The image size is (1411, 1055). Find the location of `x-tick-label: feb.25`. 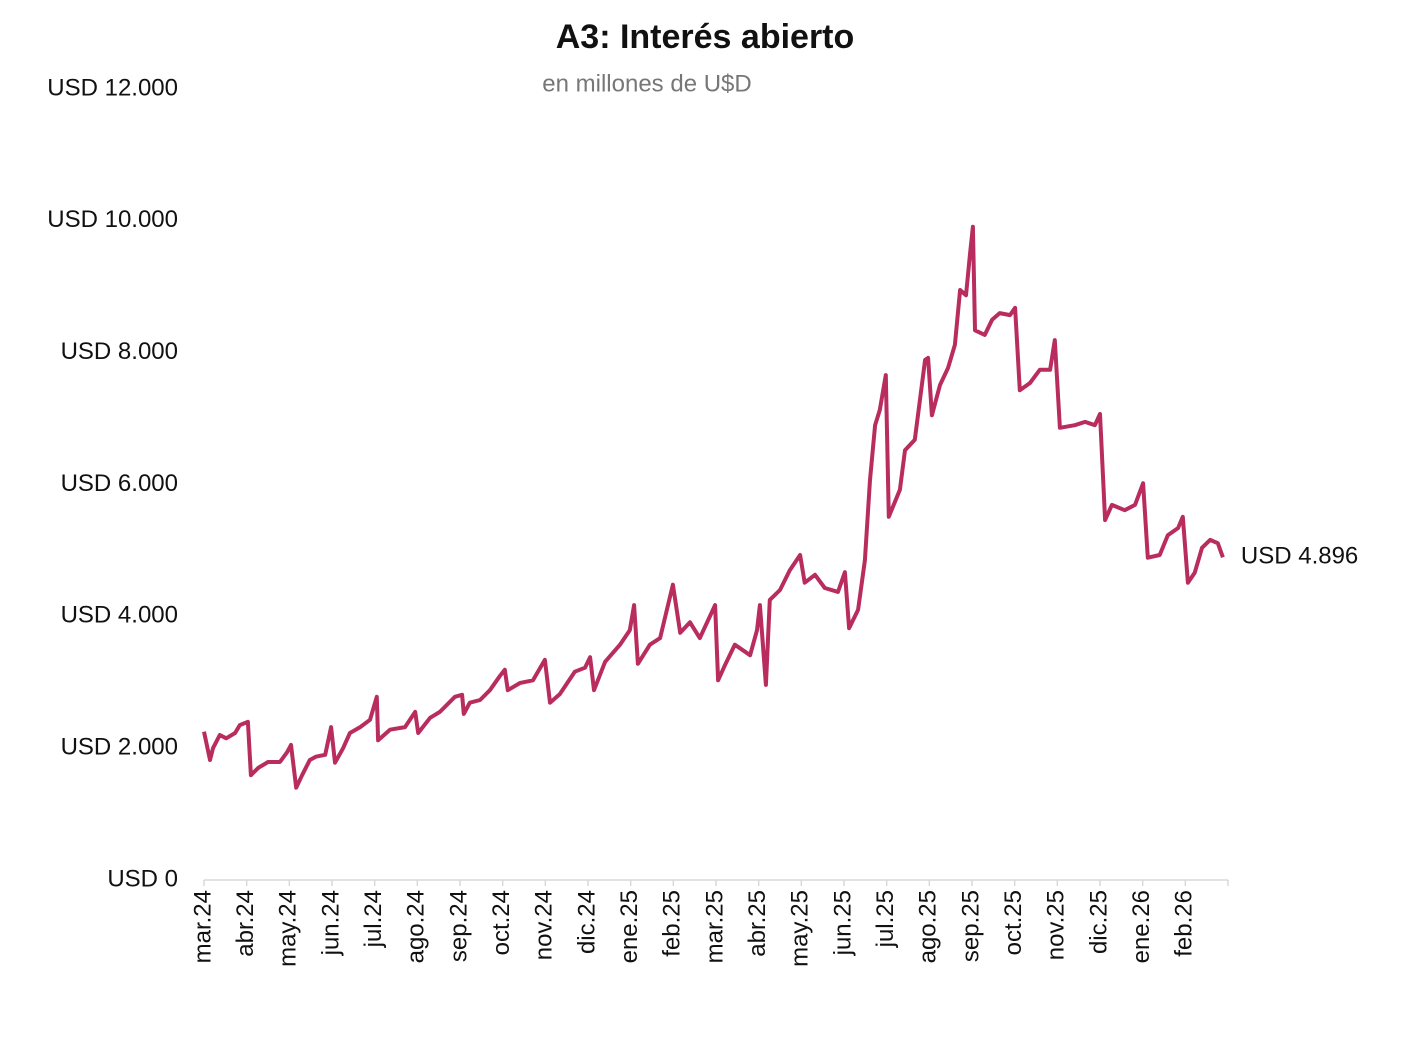

x-tick-label: feb.25 is located at coordinates (672, 923).